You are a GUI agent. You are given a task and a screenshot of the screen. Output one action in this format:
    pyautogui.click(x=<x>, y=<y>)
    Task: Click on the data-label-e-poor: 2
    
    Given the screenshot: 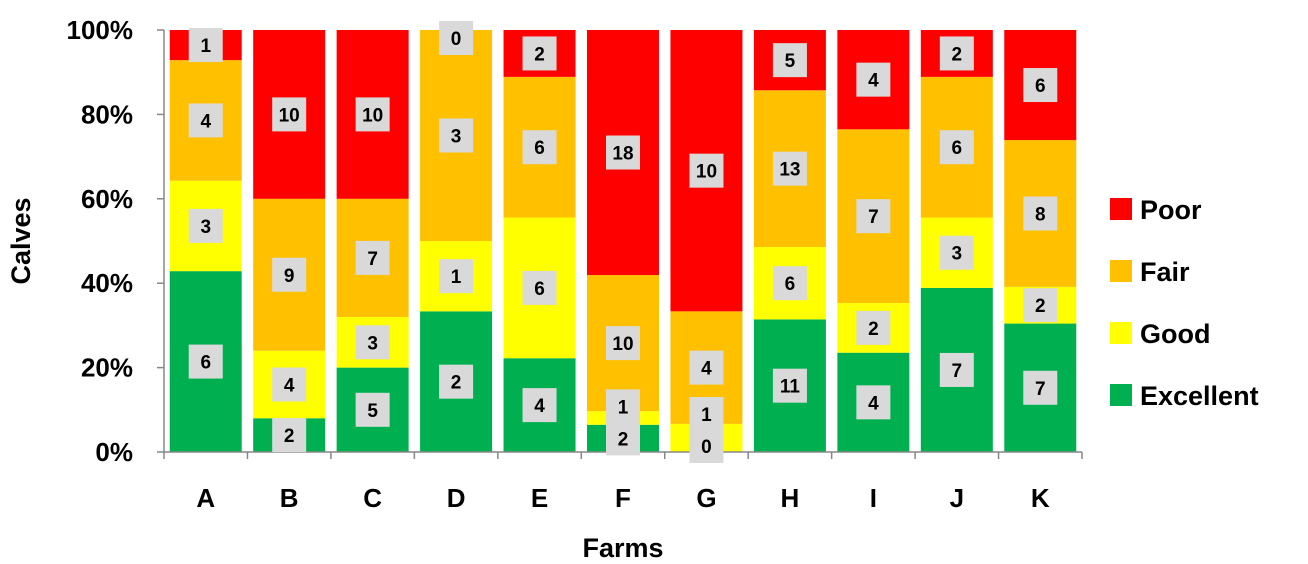 What is the action you would take?
    pyautogui.click(x=539, y=53)
    